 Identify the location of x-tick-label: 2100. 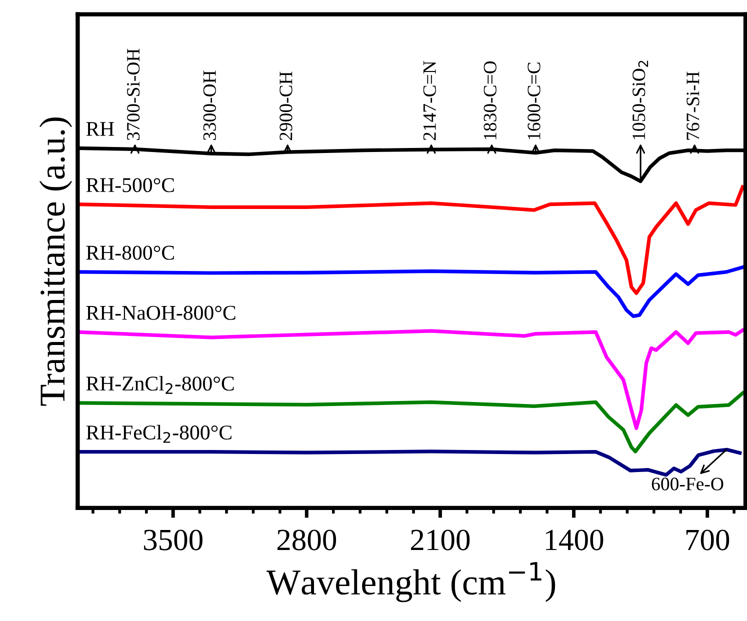
(440, 540).